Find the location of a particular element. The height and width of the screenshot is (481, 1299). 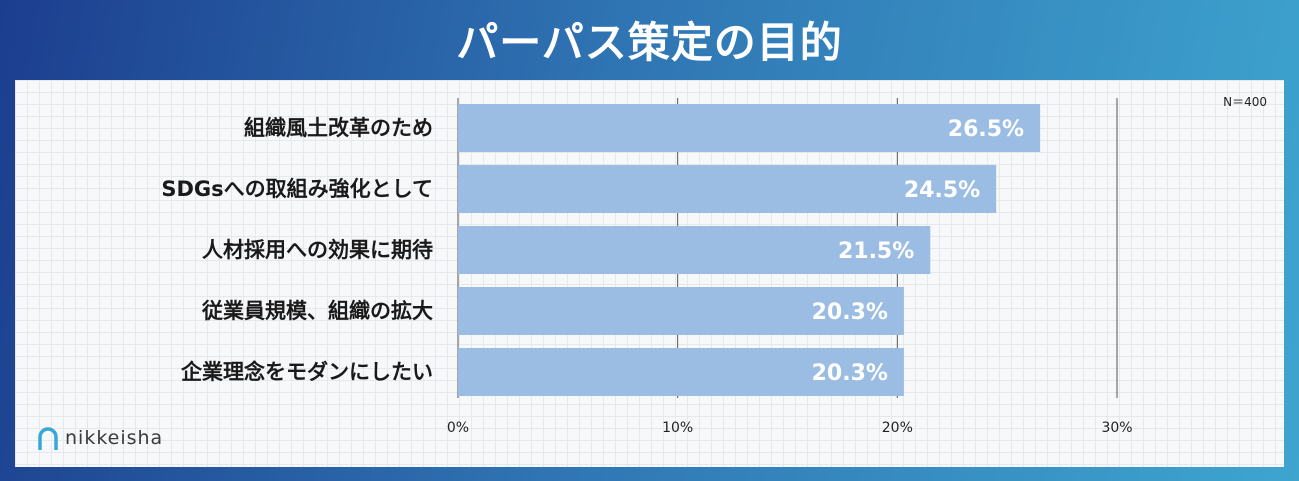

data-label: 26.5% is located at coordinates (986, 129).